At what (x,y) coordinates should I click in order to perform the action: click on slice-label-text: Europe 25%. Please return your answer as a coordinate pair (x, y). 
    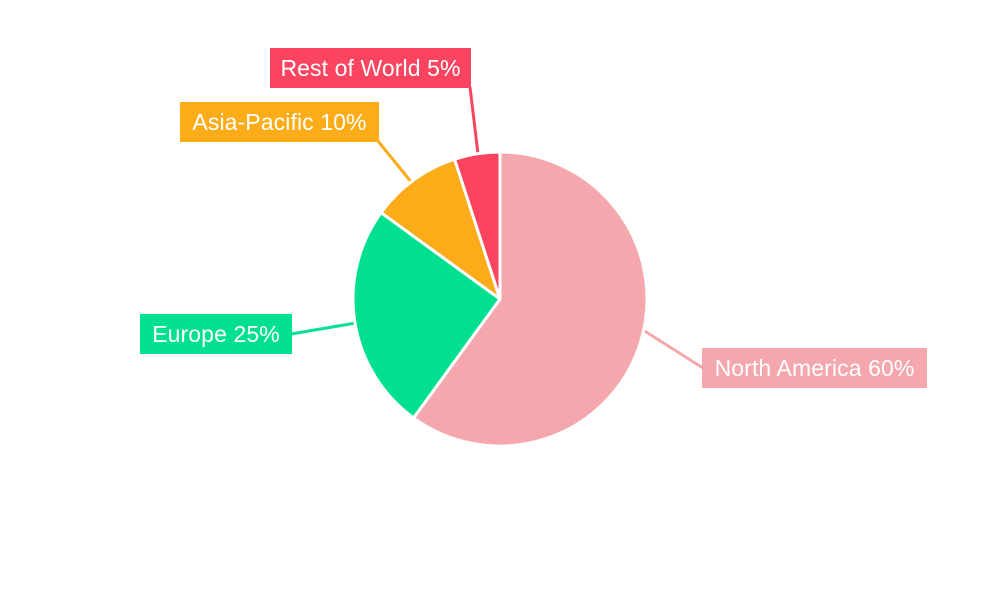
    Looking at the image, I should click on (216, 333).